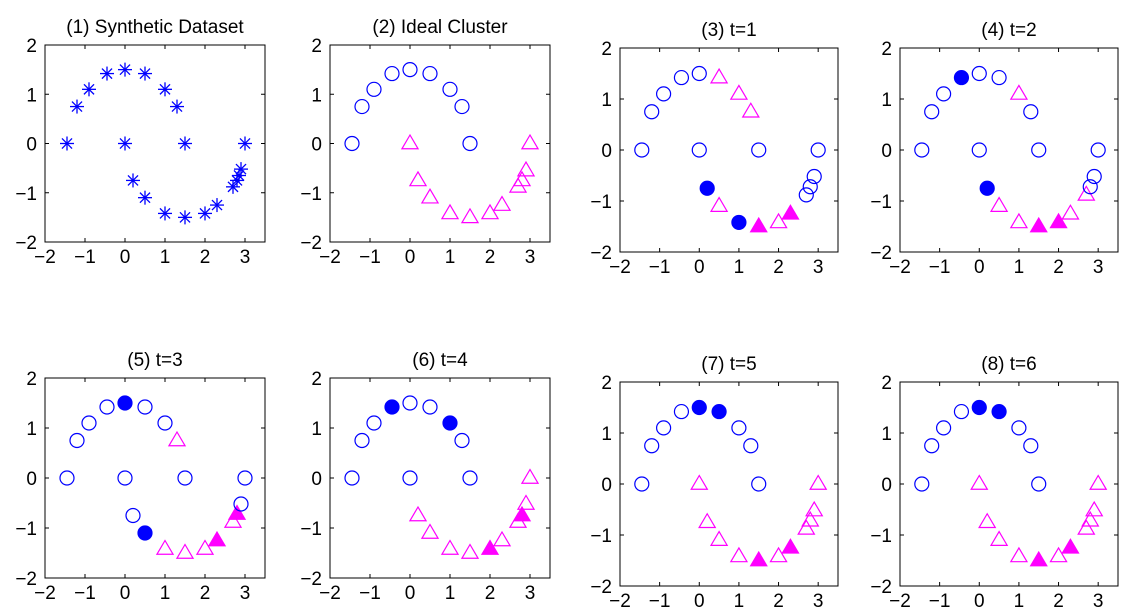 Image resolution: width=1137 pixels, height=612 pixels. Describe the element at coordinates (1008, 364) in the screenshot. I see `chart-title: (8) t=6` at that location.